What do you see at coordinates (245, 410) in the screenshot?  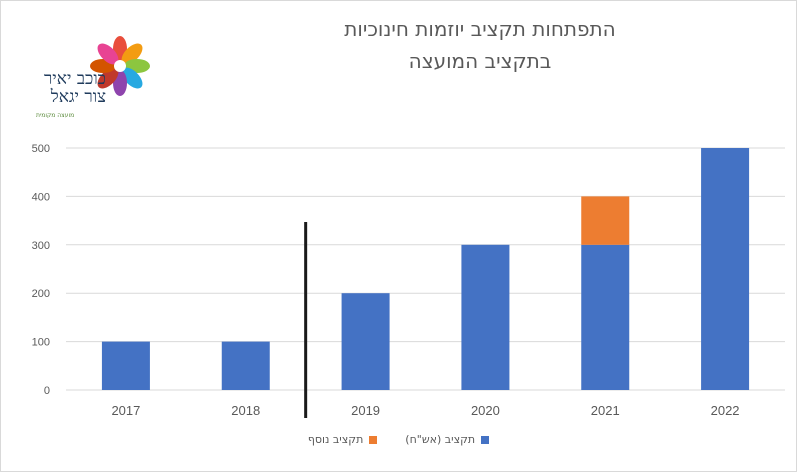 I see `x-tick-label-2018: 2018` at bounding box center [245, 410].